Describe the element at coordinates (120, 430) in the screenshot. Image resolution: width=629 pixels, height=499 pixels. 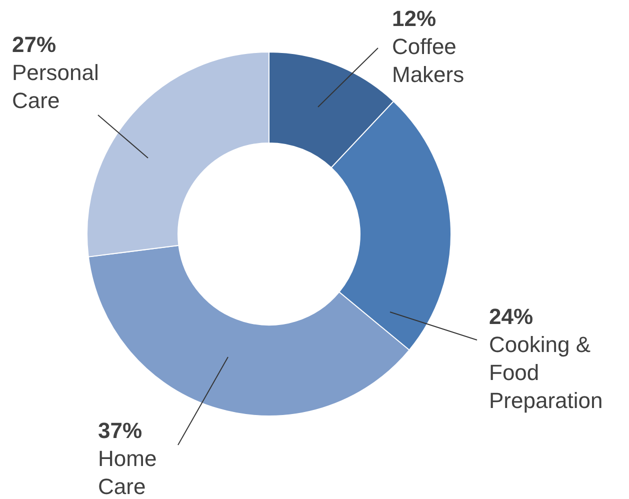
I see `data-label: 37%` at that location.